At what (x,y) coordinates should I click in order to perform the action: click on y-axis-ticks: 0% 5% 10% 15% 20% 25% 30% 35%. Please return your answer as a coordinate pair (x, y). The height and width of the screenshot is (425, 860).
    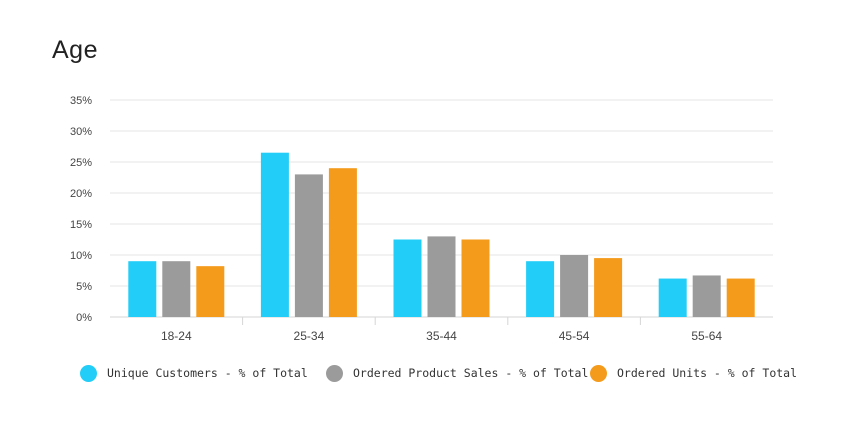
    Looking at the image, I should click on (81, 209).